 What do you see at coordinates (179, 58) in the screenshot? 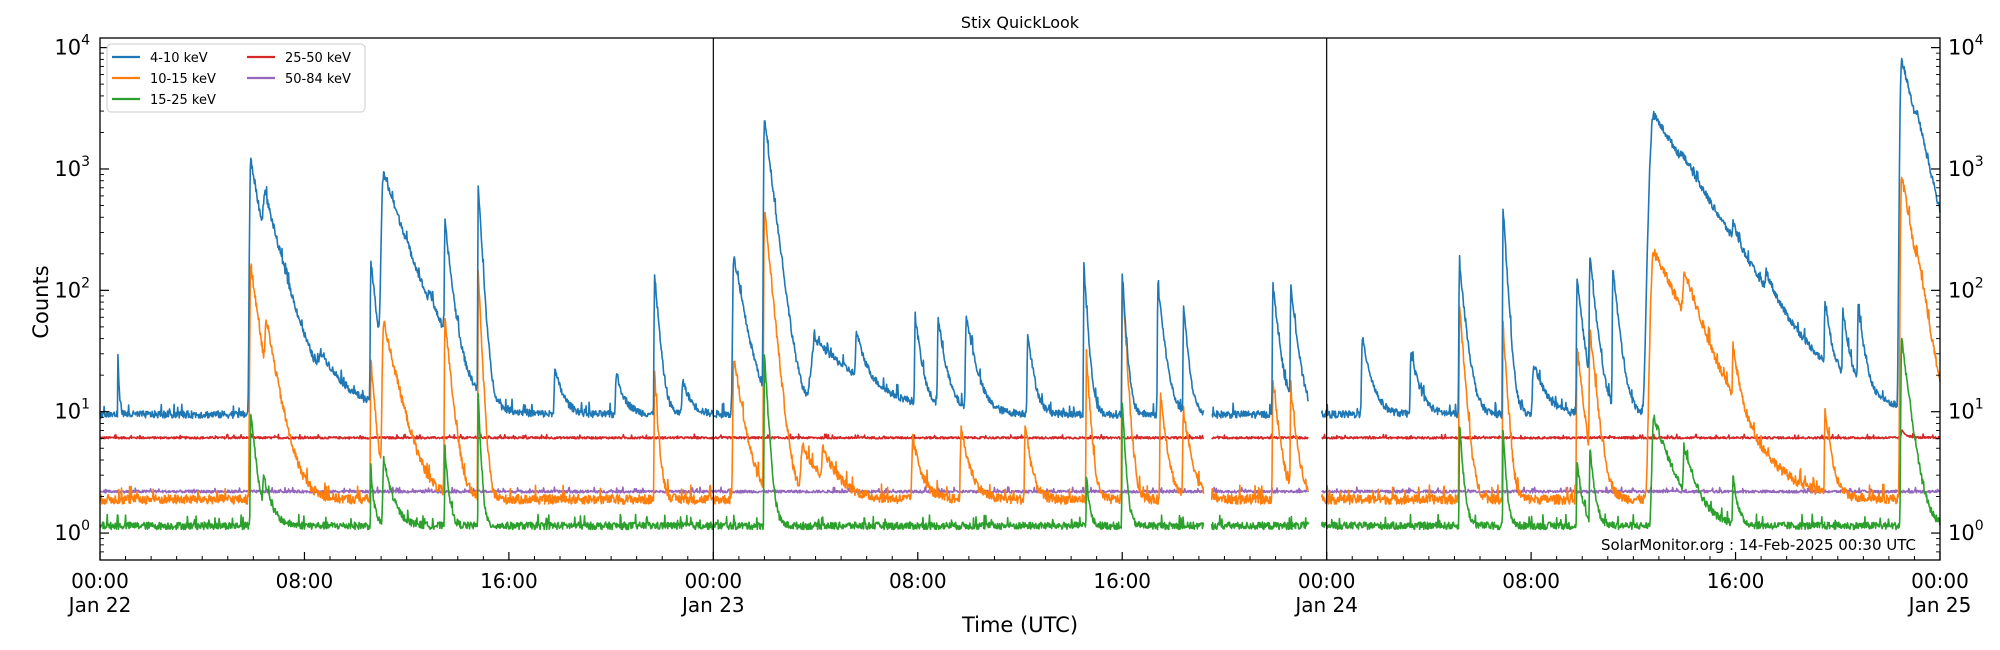
I see `legend-label: 4-10 keV` at bounding box center [179, 58].